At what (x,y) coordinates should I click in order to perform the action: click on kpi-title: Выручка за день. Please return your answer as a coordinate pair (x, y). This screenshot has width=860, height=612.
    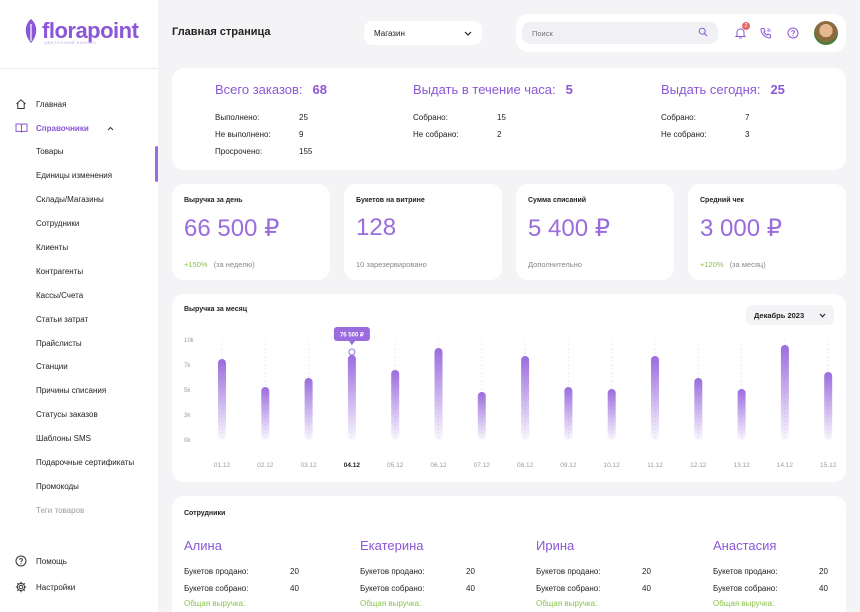
    Looking at the image, I should click on (213, 200).